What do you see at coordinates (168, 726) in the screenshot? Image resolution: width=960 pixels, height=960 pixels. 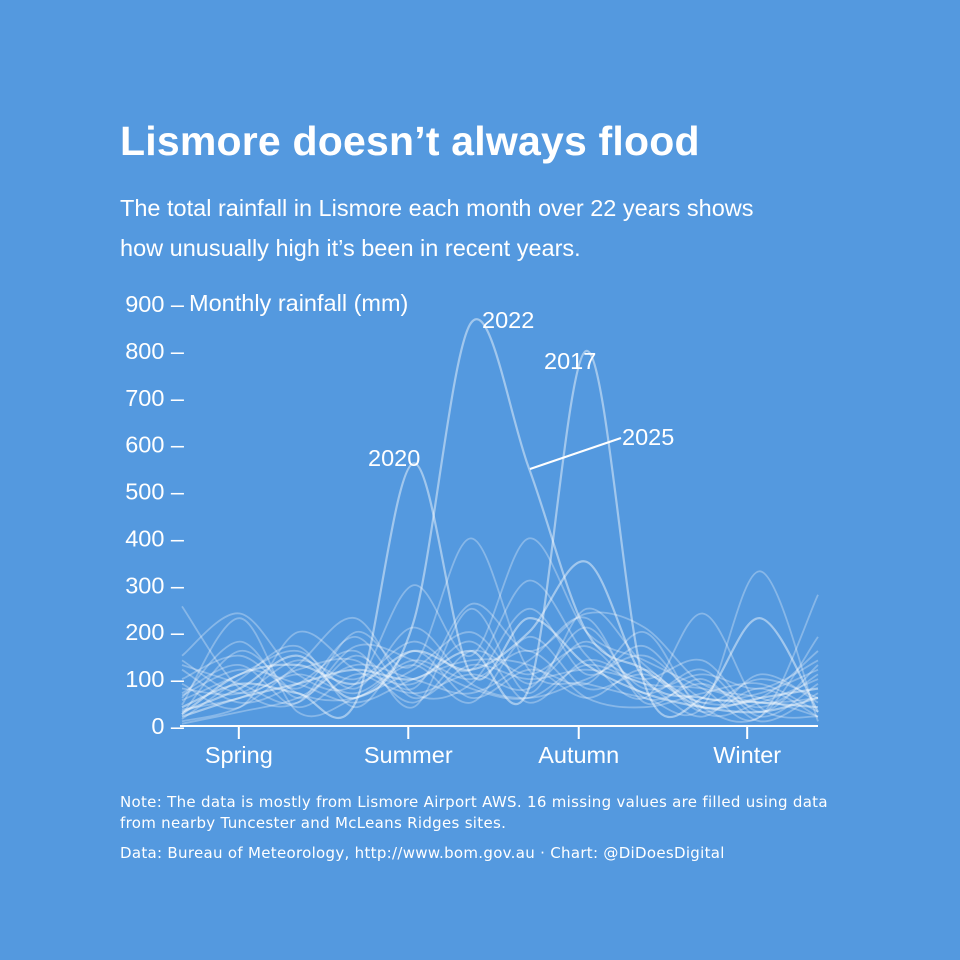 I see `y-tick-label: 0 –` at bounding box center [168, 726].